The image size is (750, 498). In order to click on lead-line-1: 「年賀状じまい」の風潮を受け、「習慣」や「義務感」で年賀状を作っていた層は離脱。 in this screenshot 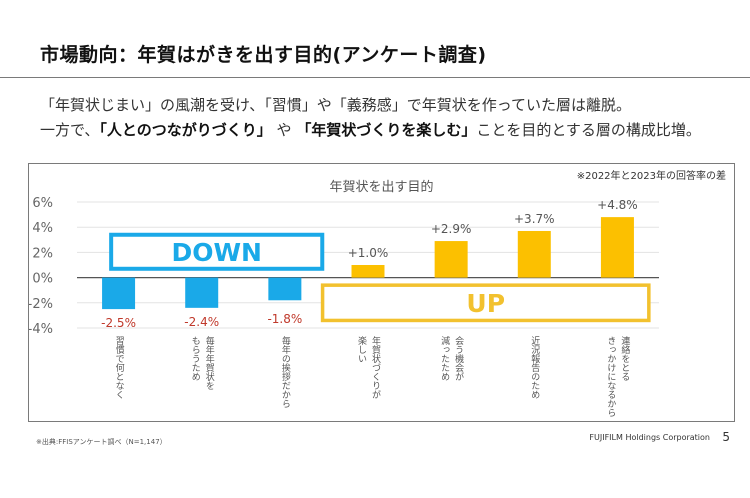, I will do `click(336, 105)`.